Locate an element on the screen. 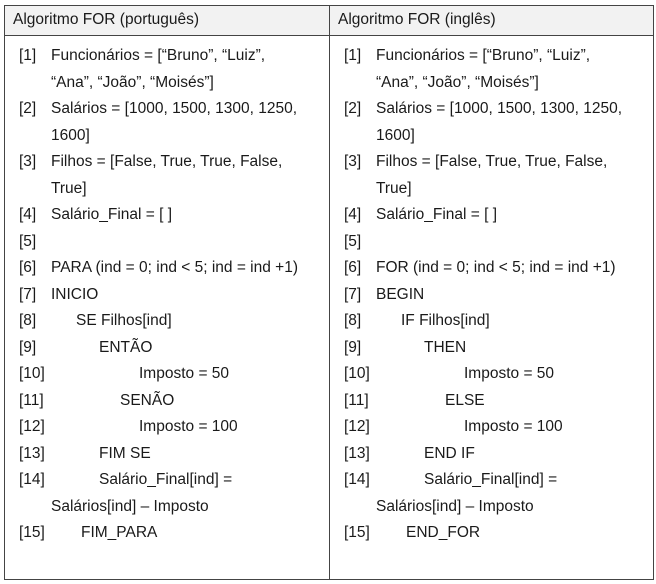  code-line: [15] END_FOR is located at coordinates (498, 533).